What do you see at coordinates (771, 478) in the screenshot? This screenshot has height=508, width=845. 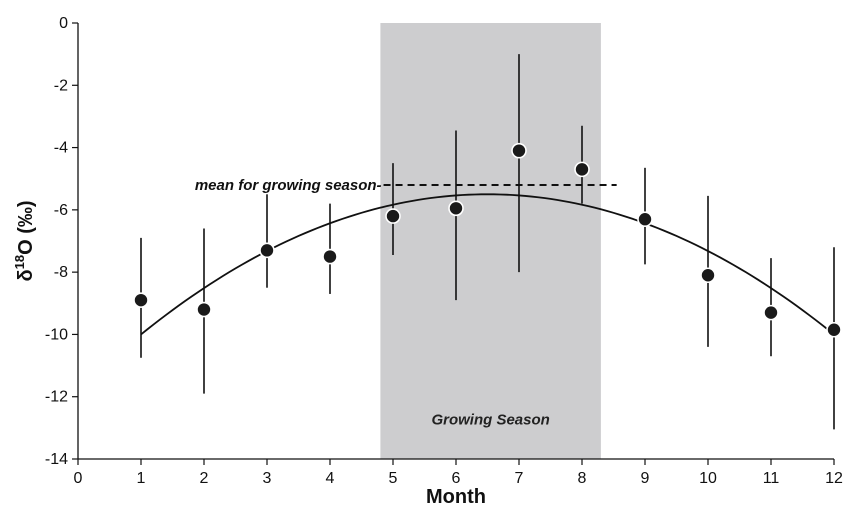 I see `x-tick-label: 11` at bounding box center [771, 478].